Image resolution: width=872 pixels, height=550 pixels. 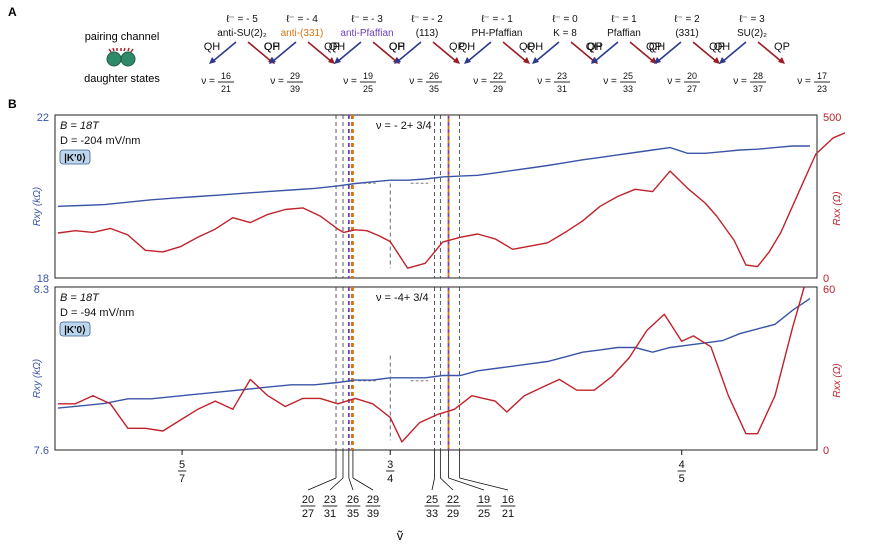 What do you see at coordinates (624, 19) in the screenshot?
I see `channel-ell-6: ℓ⁻ = 1` at bounding box center [624, 19].